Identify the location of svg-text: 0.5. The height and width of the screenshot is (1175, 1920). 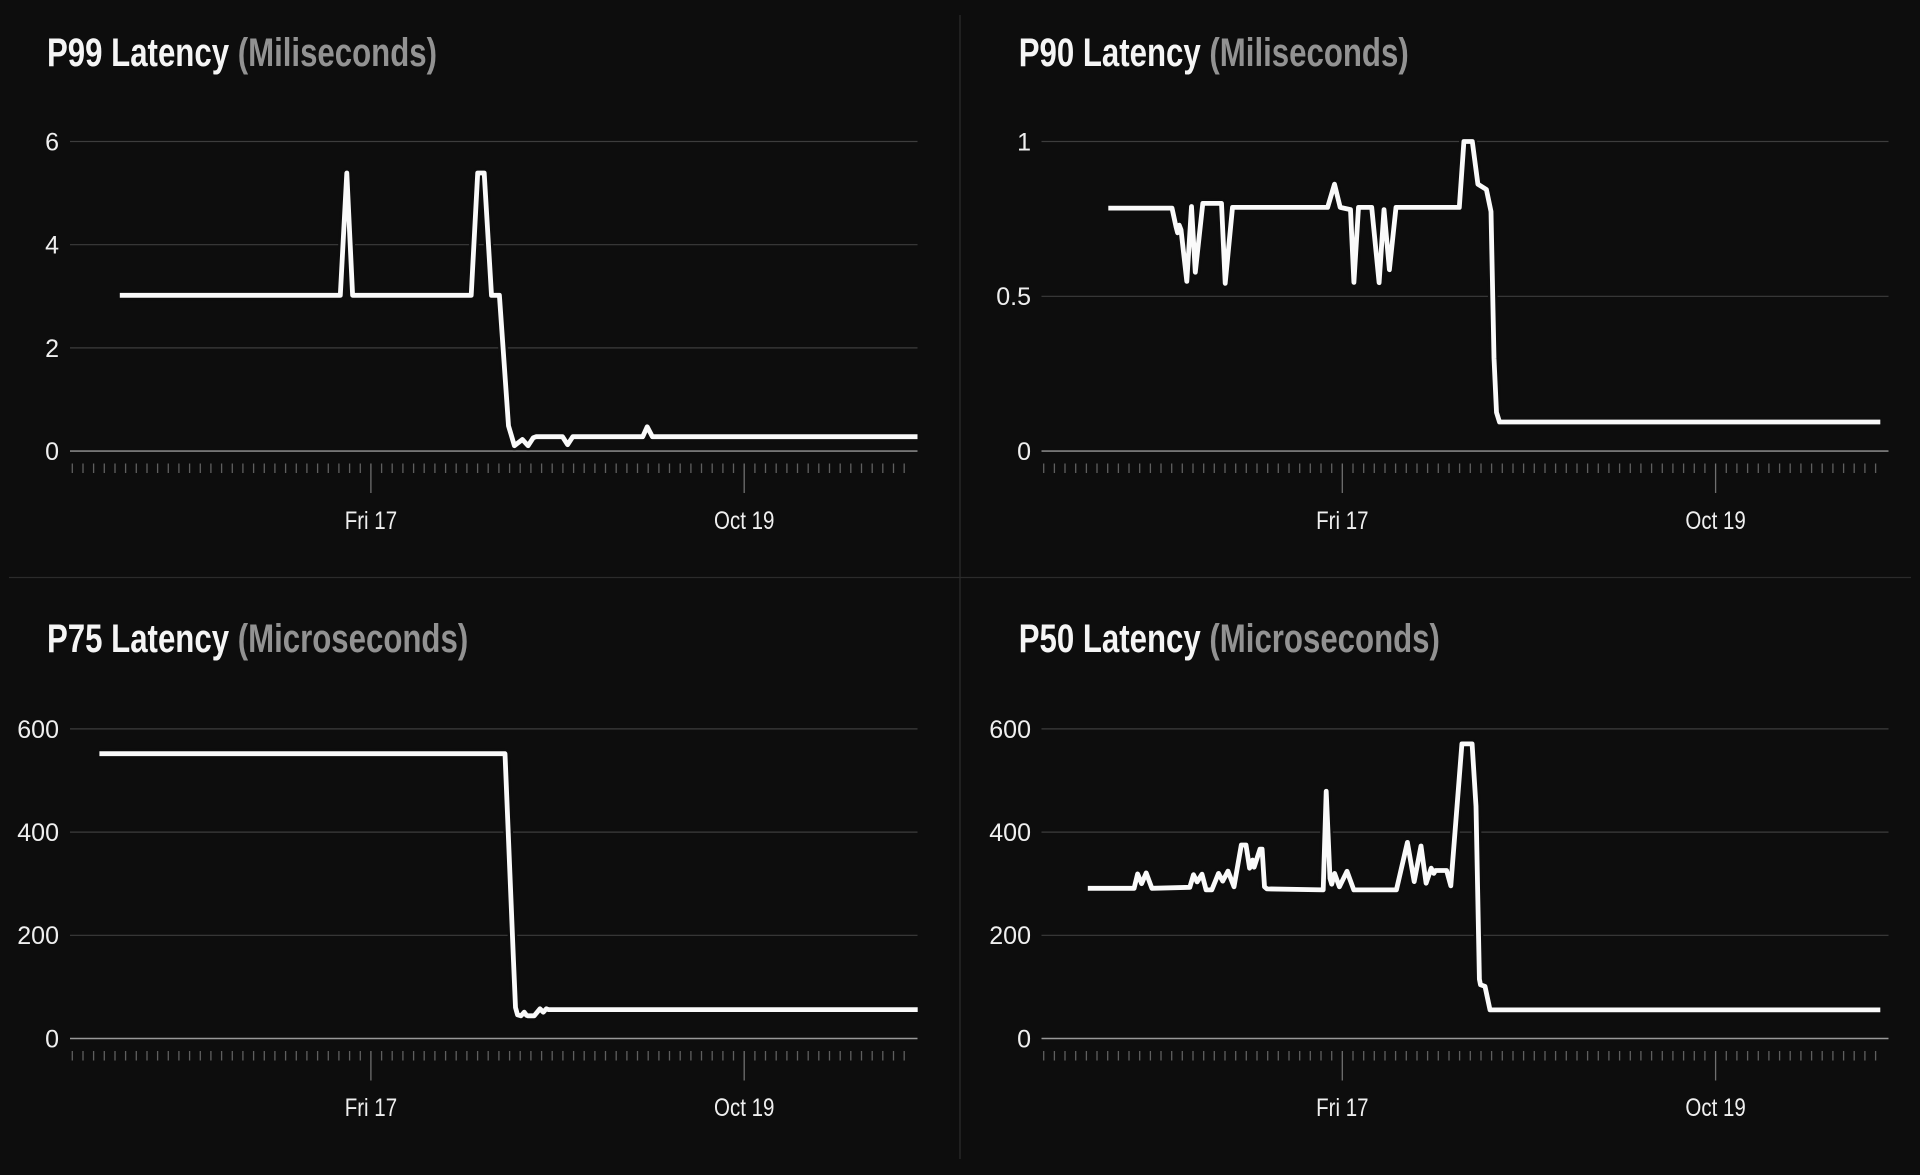
(1013, 297).